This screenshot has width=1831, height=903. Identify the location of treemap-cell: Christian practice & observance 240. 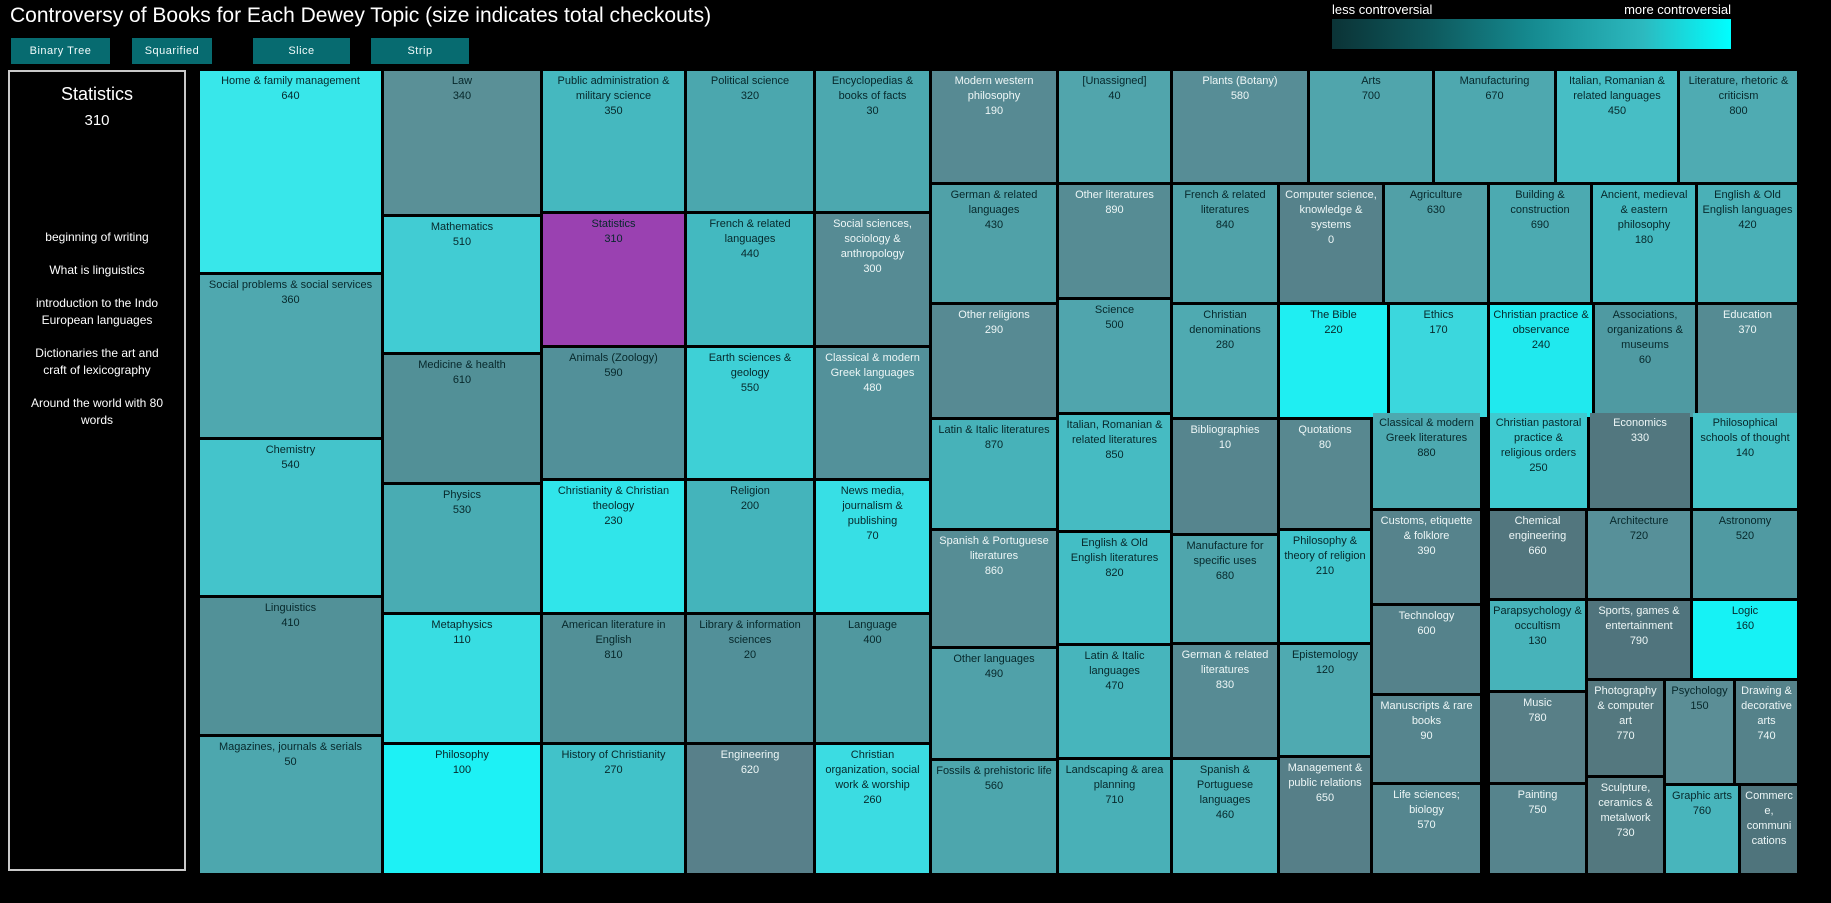
(1541, 361).